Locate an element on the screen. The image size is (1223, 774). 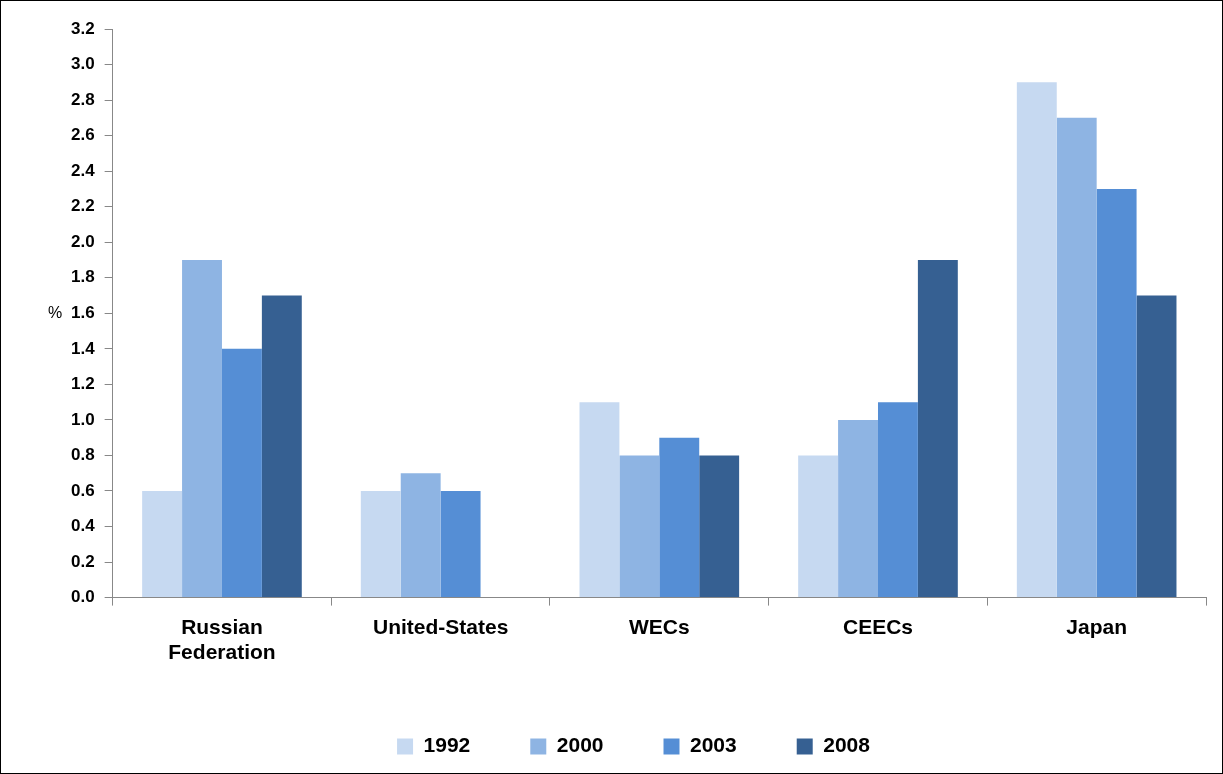
x-tick-label: United-States is located at coordinates (440, 626).